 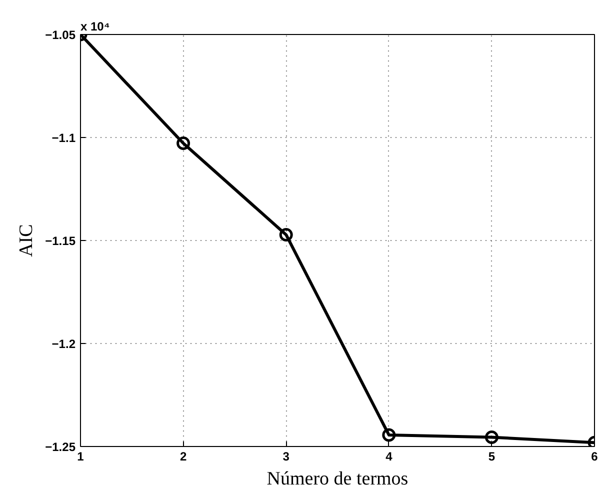 I want to click on y-tick-label: −1.1, so click(x=64, y=138).